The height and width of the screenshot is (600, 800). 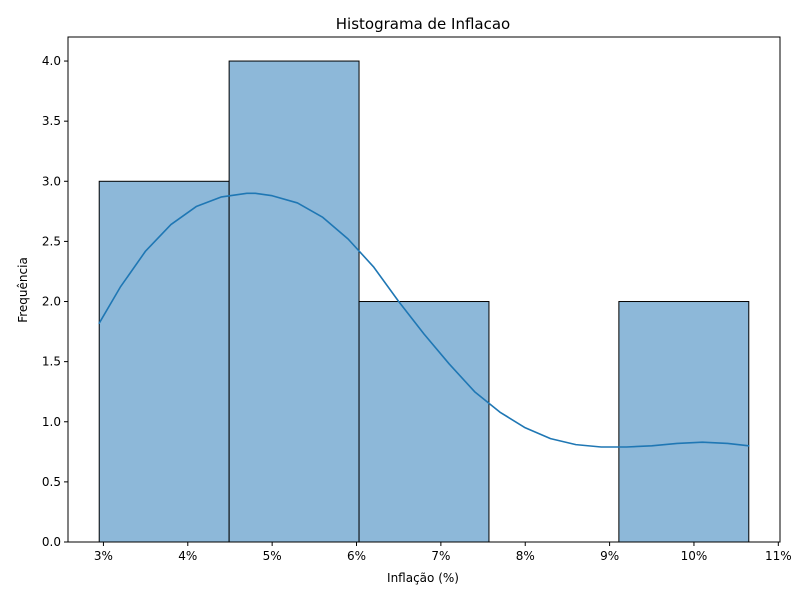 I want to click on y-tick-label: 4.0, so click(x=51, y=61).